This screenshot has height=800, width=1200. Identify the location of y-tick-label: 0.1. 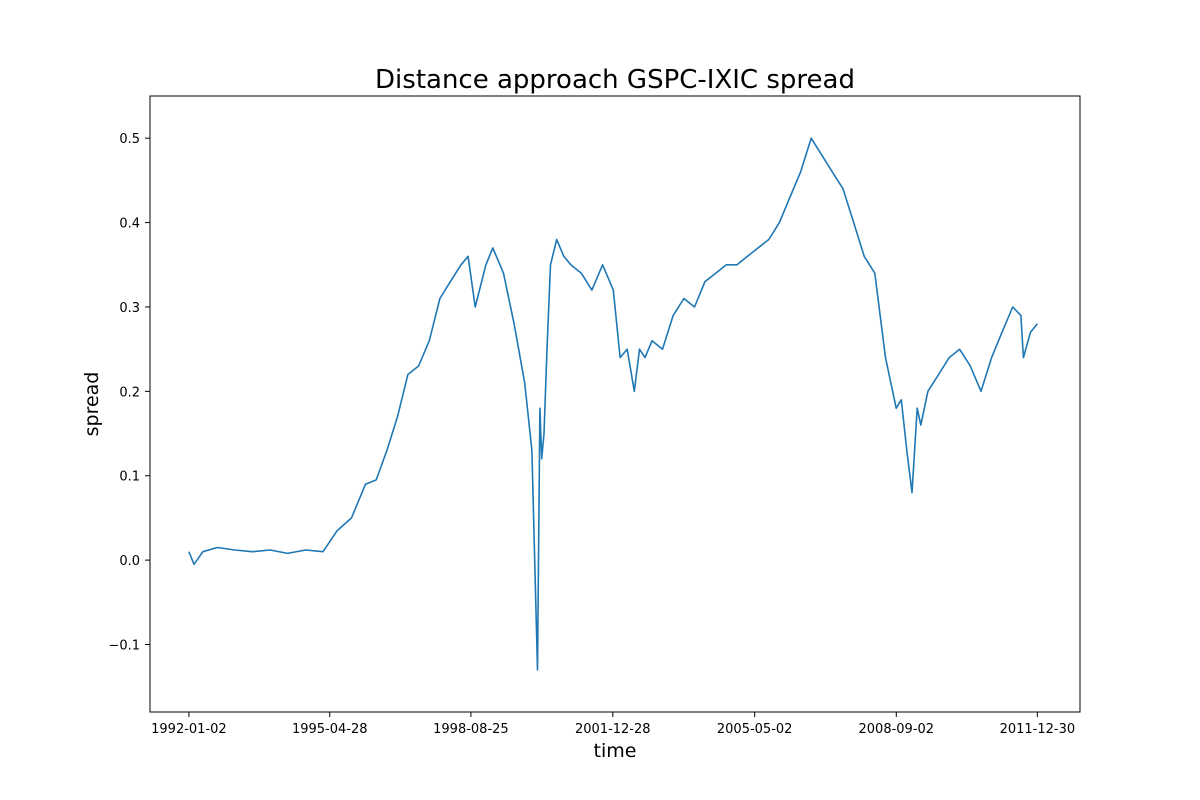
(129, 477).